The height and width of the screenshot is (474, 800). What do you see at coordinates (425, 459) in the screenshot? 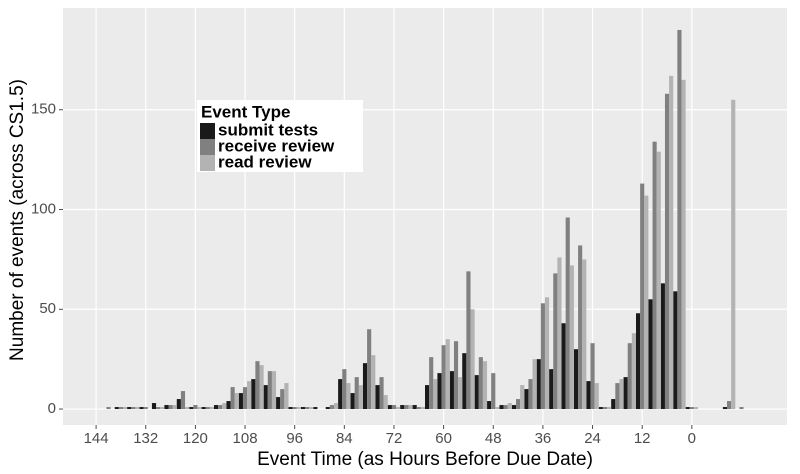
I see `x-axis-title: Event Time (as Hours Before Due Date)` at bounding box center [425, 459].